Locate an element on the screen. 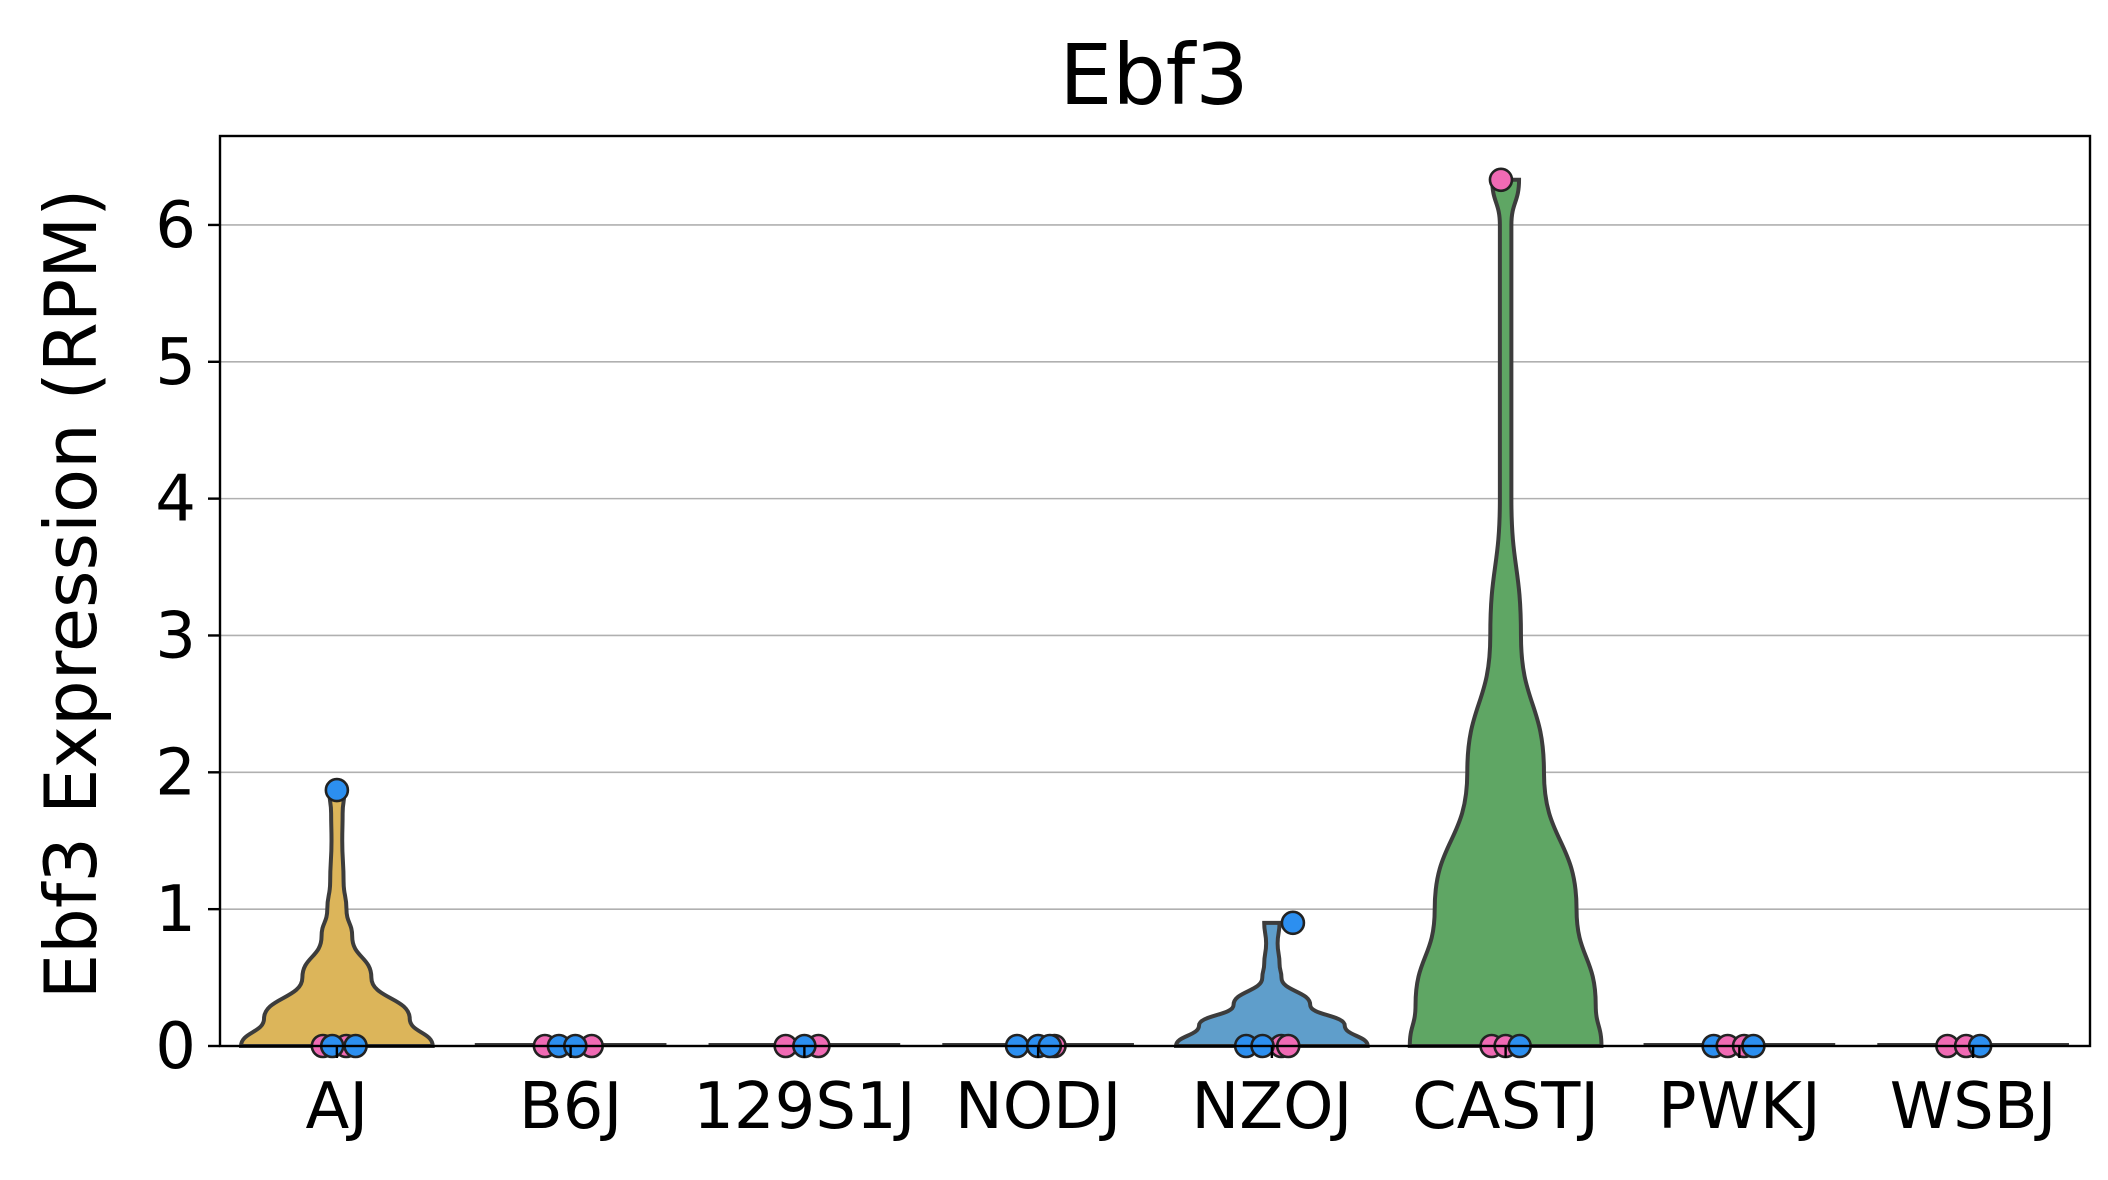 The image size is (2108, 1180). x-tick-label-B6J: B6J is located at coordinates (571, 1107).